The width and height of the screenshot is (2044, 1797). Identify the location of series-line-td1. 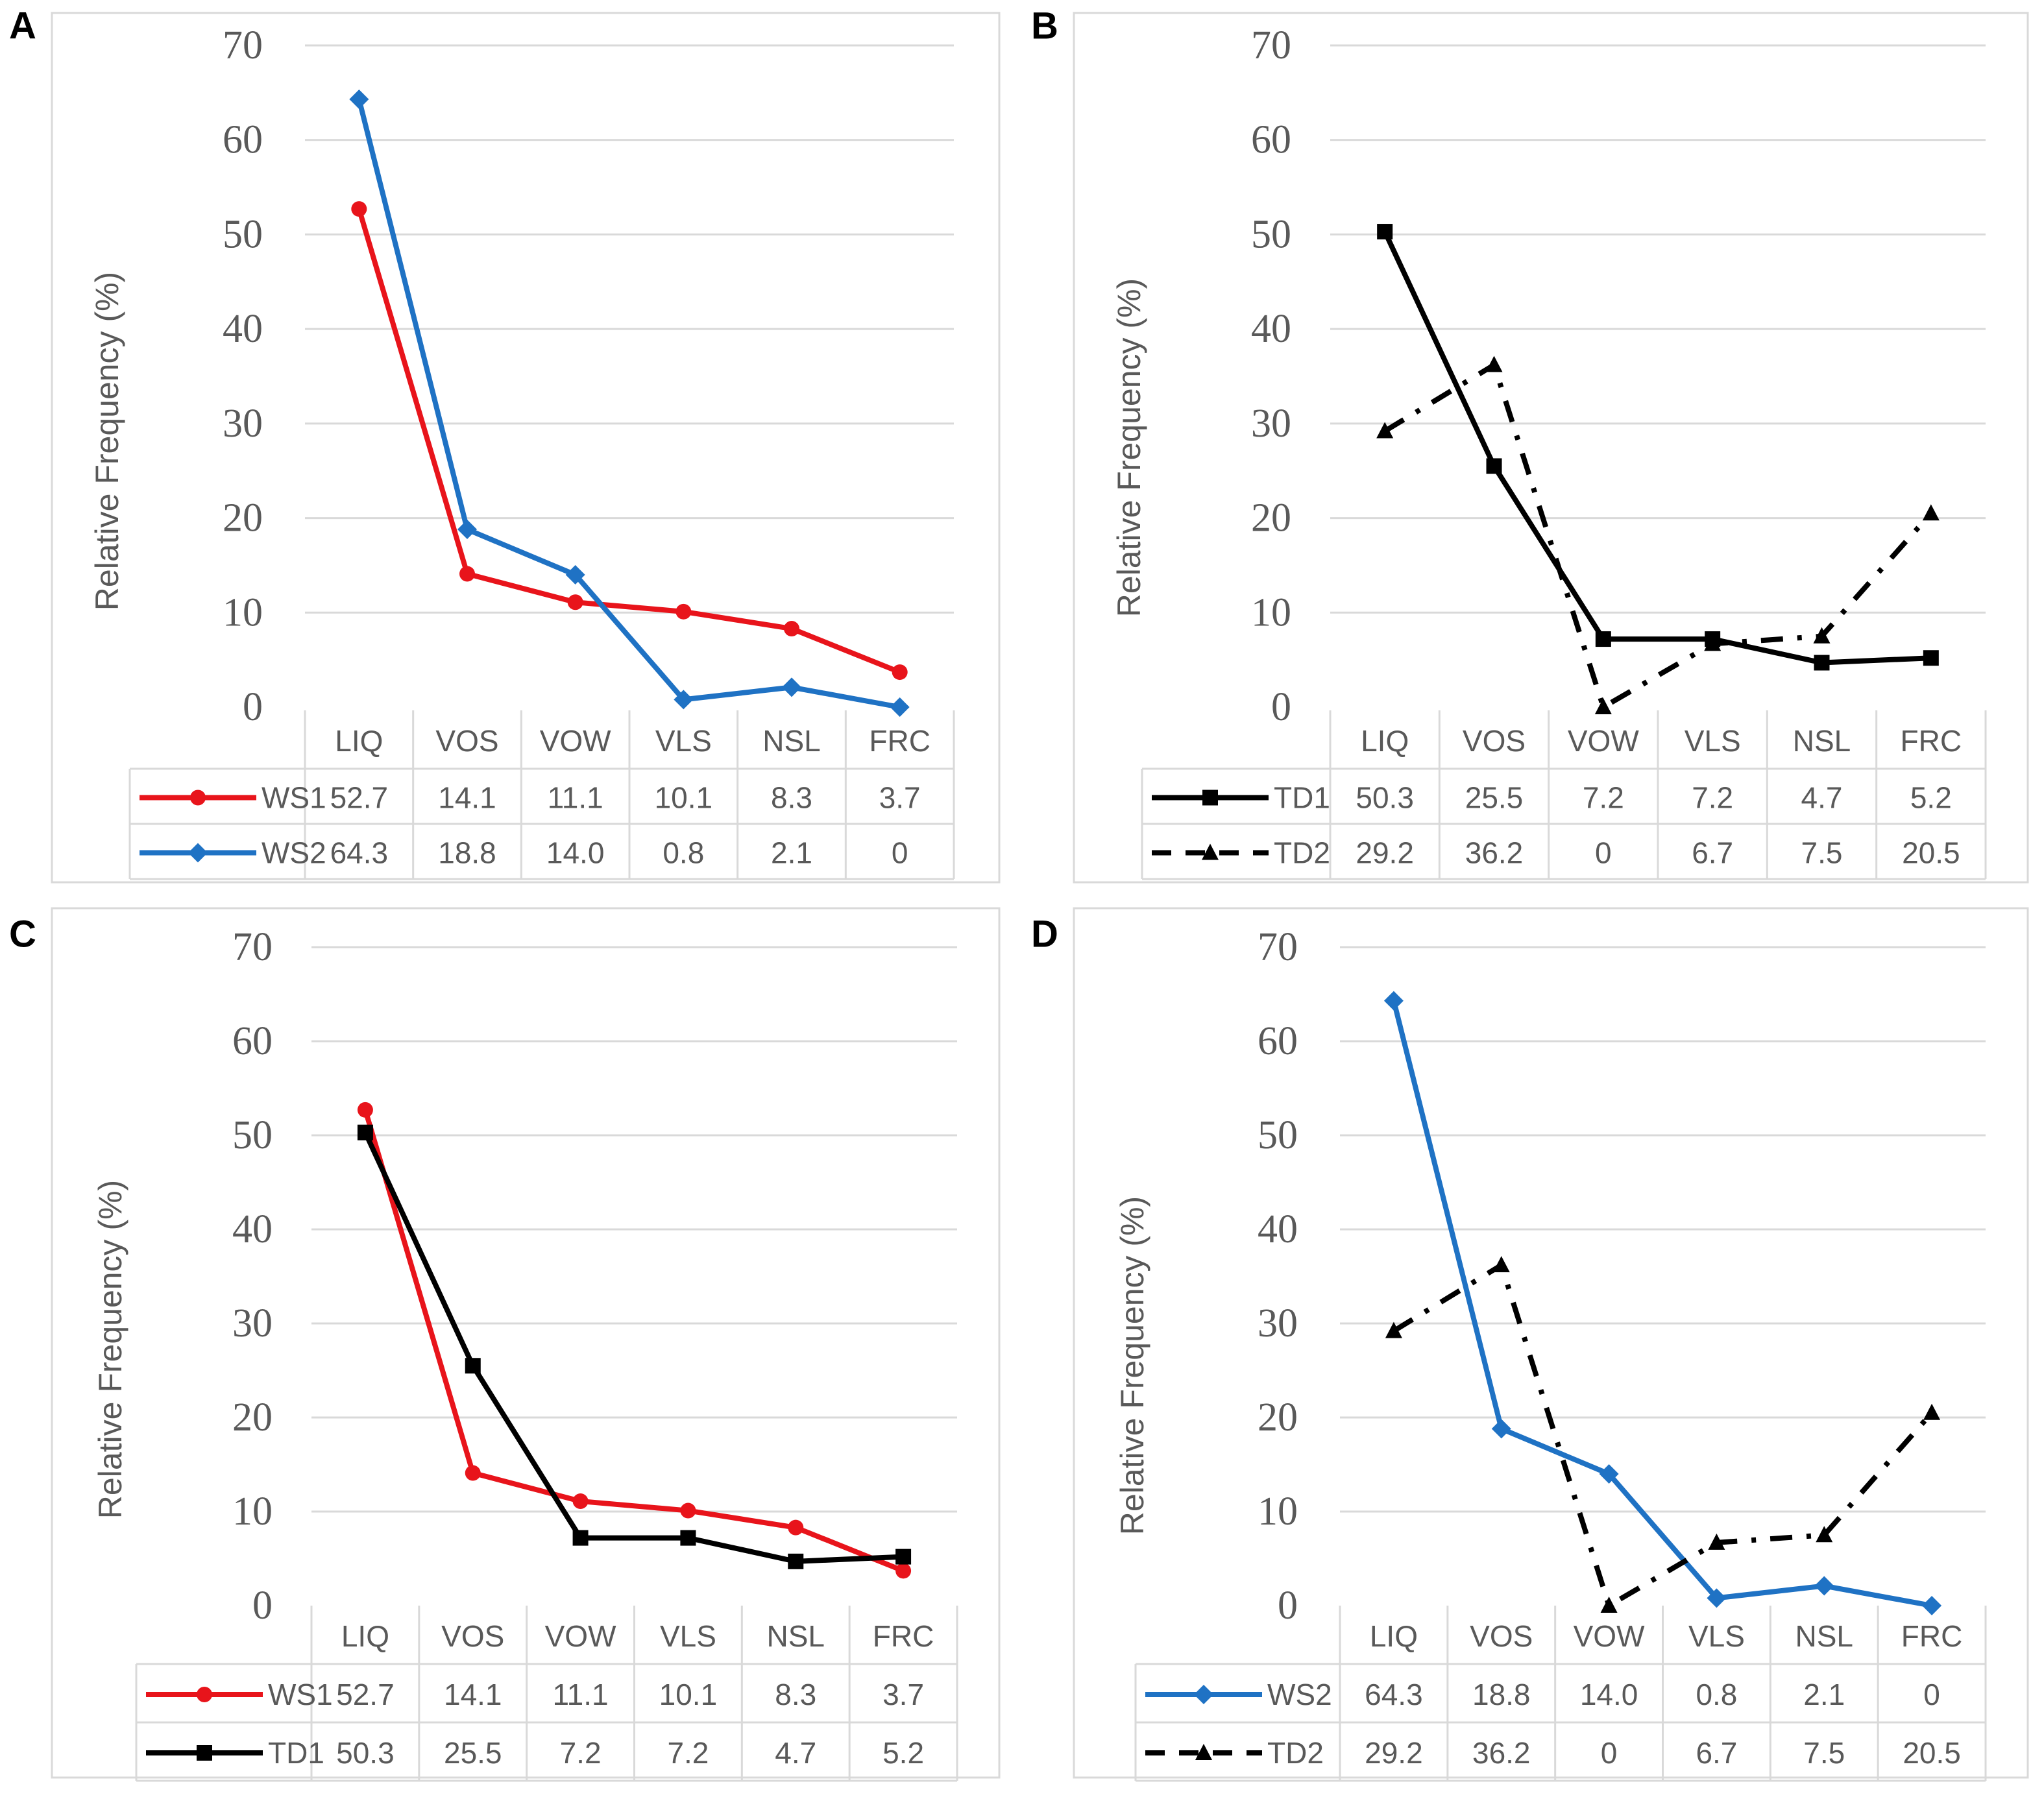
(633, 1347).